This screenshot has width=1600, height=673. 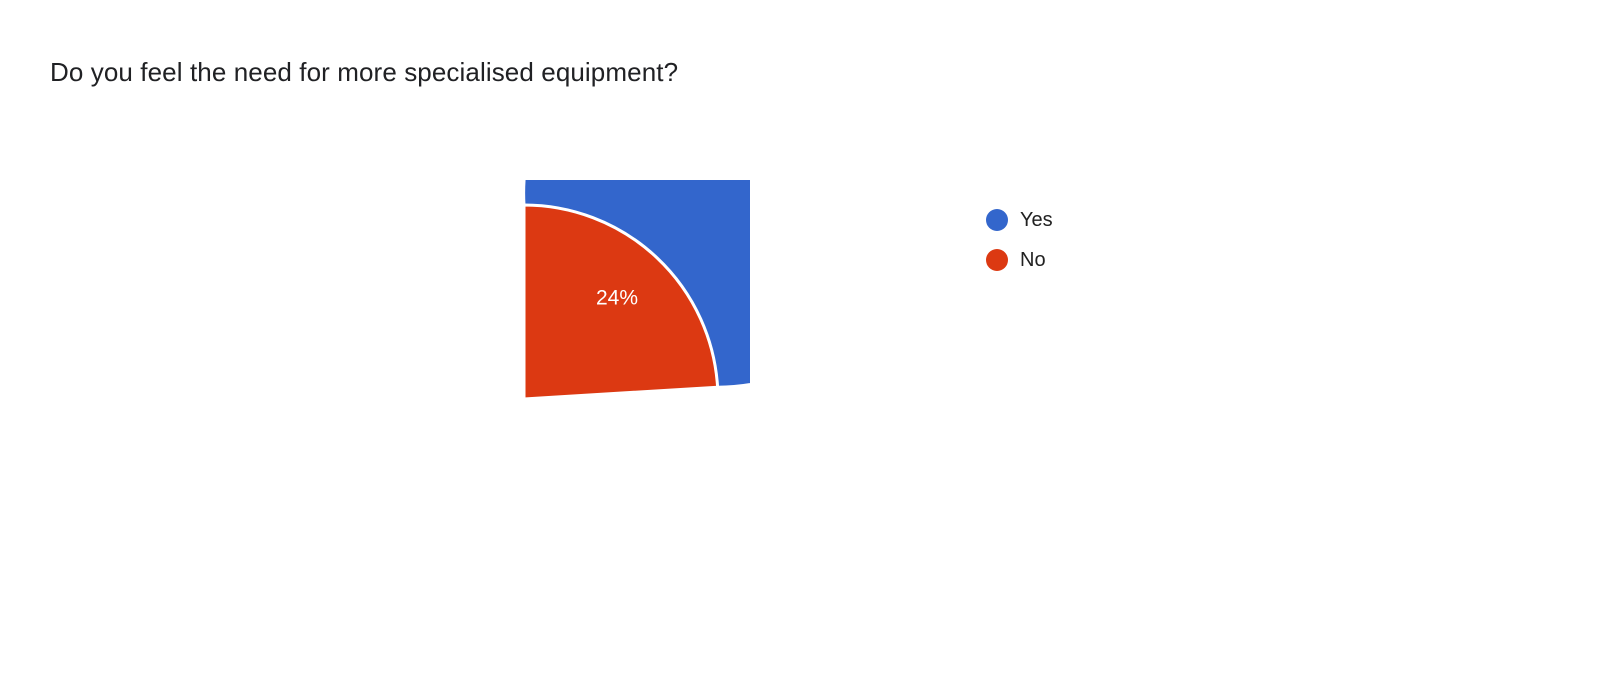 I want to click on chart-legend: Yes No, so click(x=1096, y=240).